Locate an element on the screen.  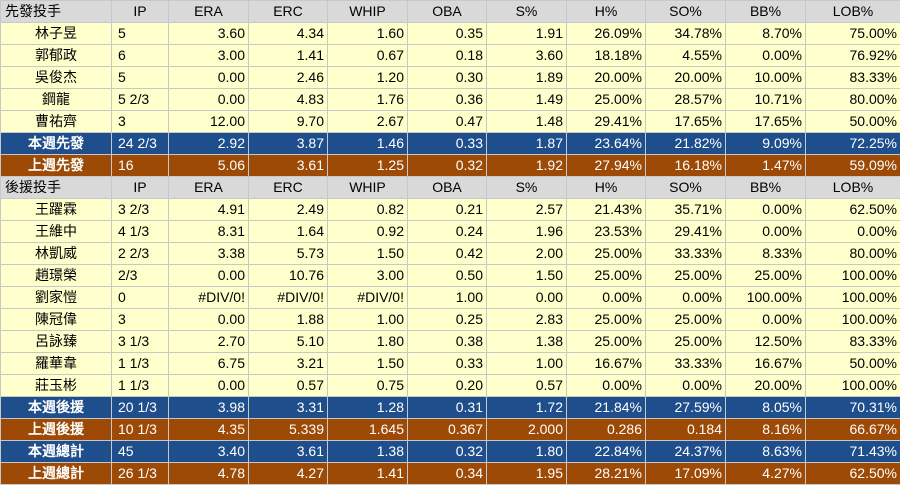
cell-lob-pct: 59.09% is located at coordinates (852, 165).